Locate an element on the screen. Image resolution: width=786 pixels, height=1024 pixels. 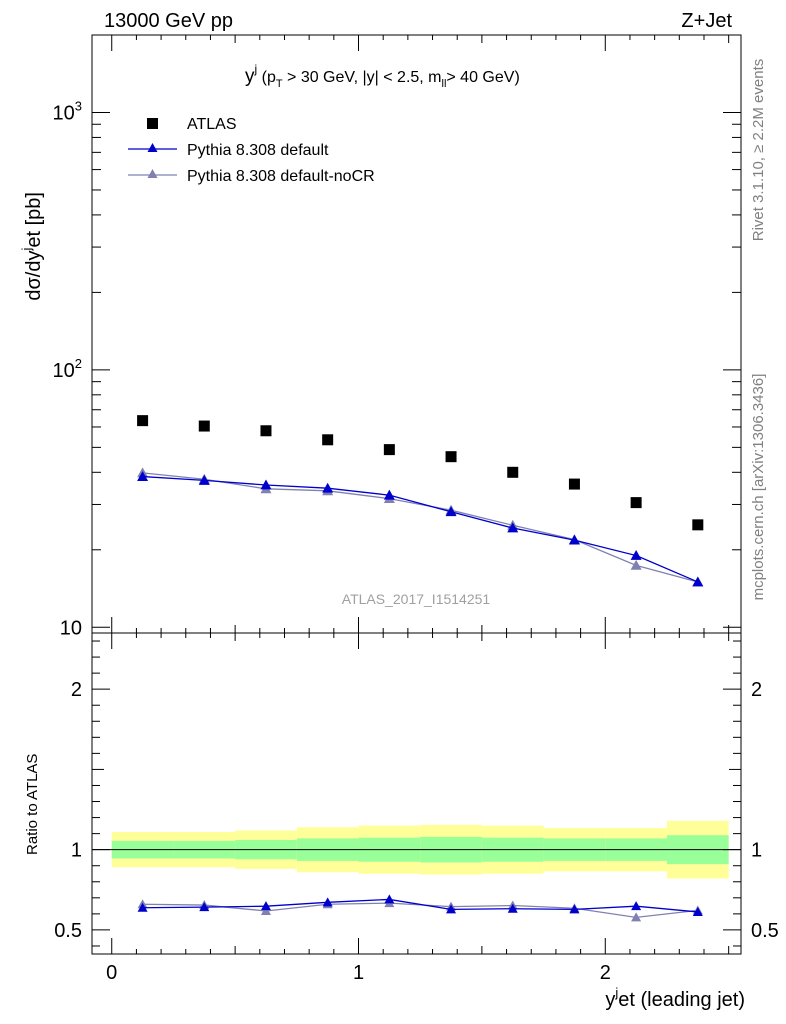
xlabel-tail: et (leading jet) is located at coordinates (681, 1000).